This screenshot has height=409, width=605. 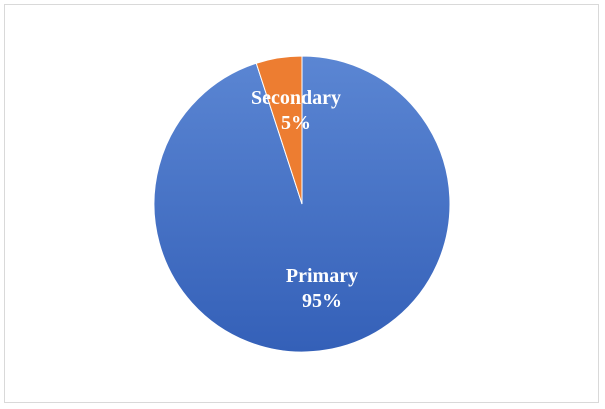 What do you see at coordinates (296, 123) in the screenshot?
I see `slice-secondary-value-label: 5%` at bounding box center [296, 123].